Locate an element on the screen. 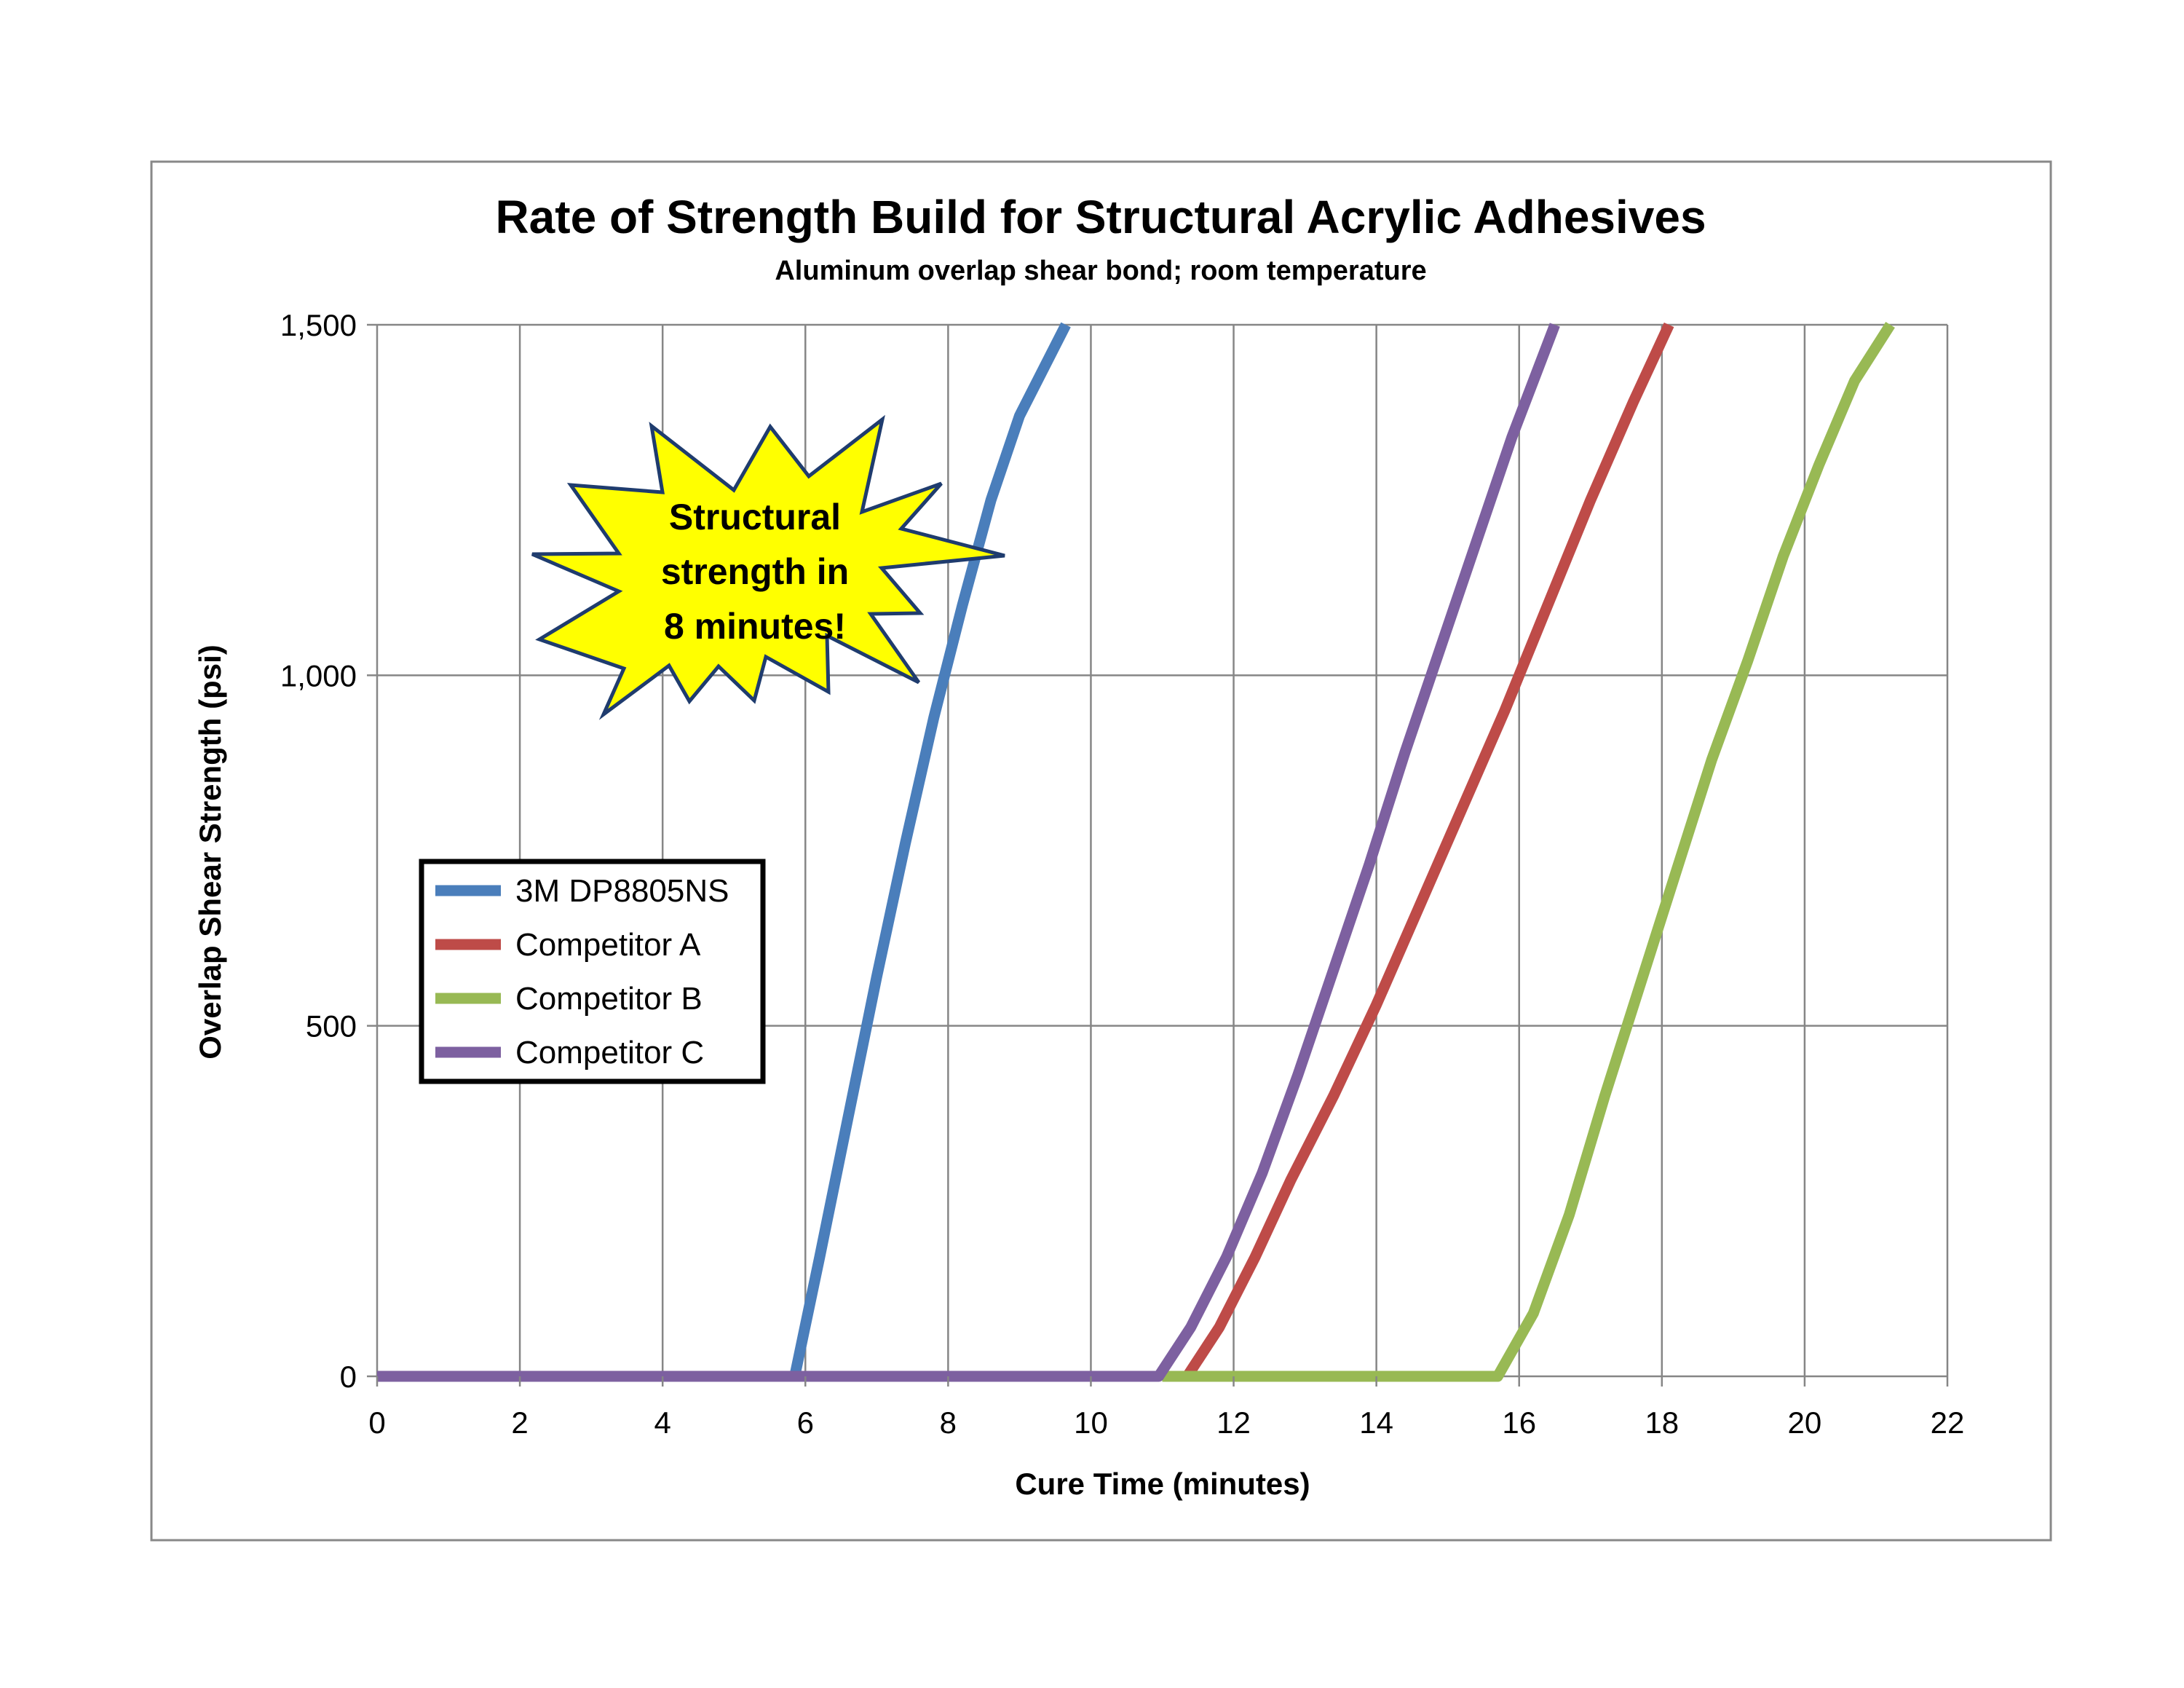  y-tick-label-3: 1,500 is located at coordinates (318, 325).